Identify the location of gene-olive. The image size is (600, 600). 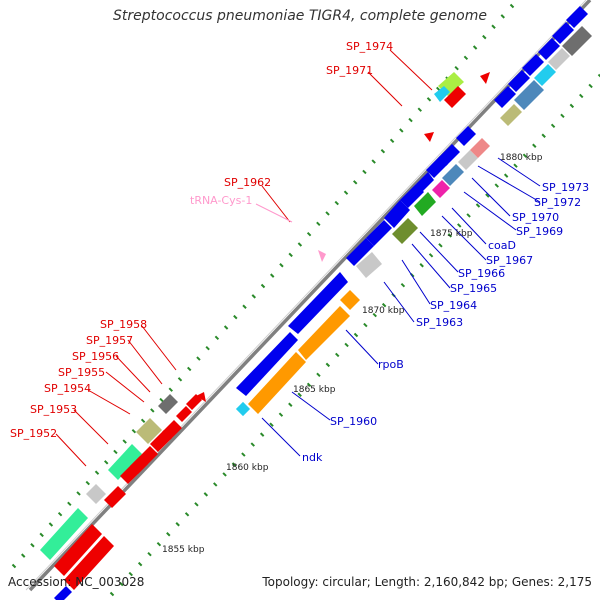
(405, 231).